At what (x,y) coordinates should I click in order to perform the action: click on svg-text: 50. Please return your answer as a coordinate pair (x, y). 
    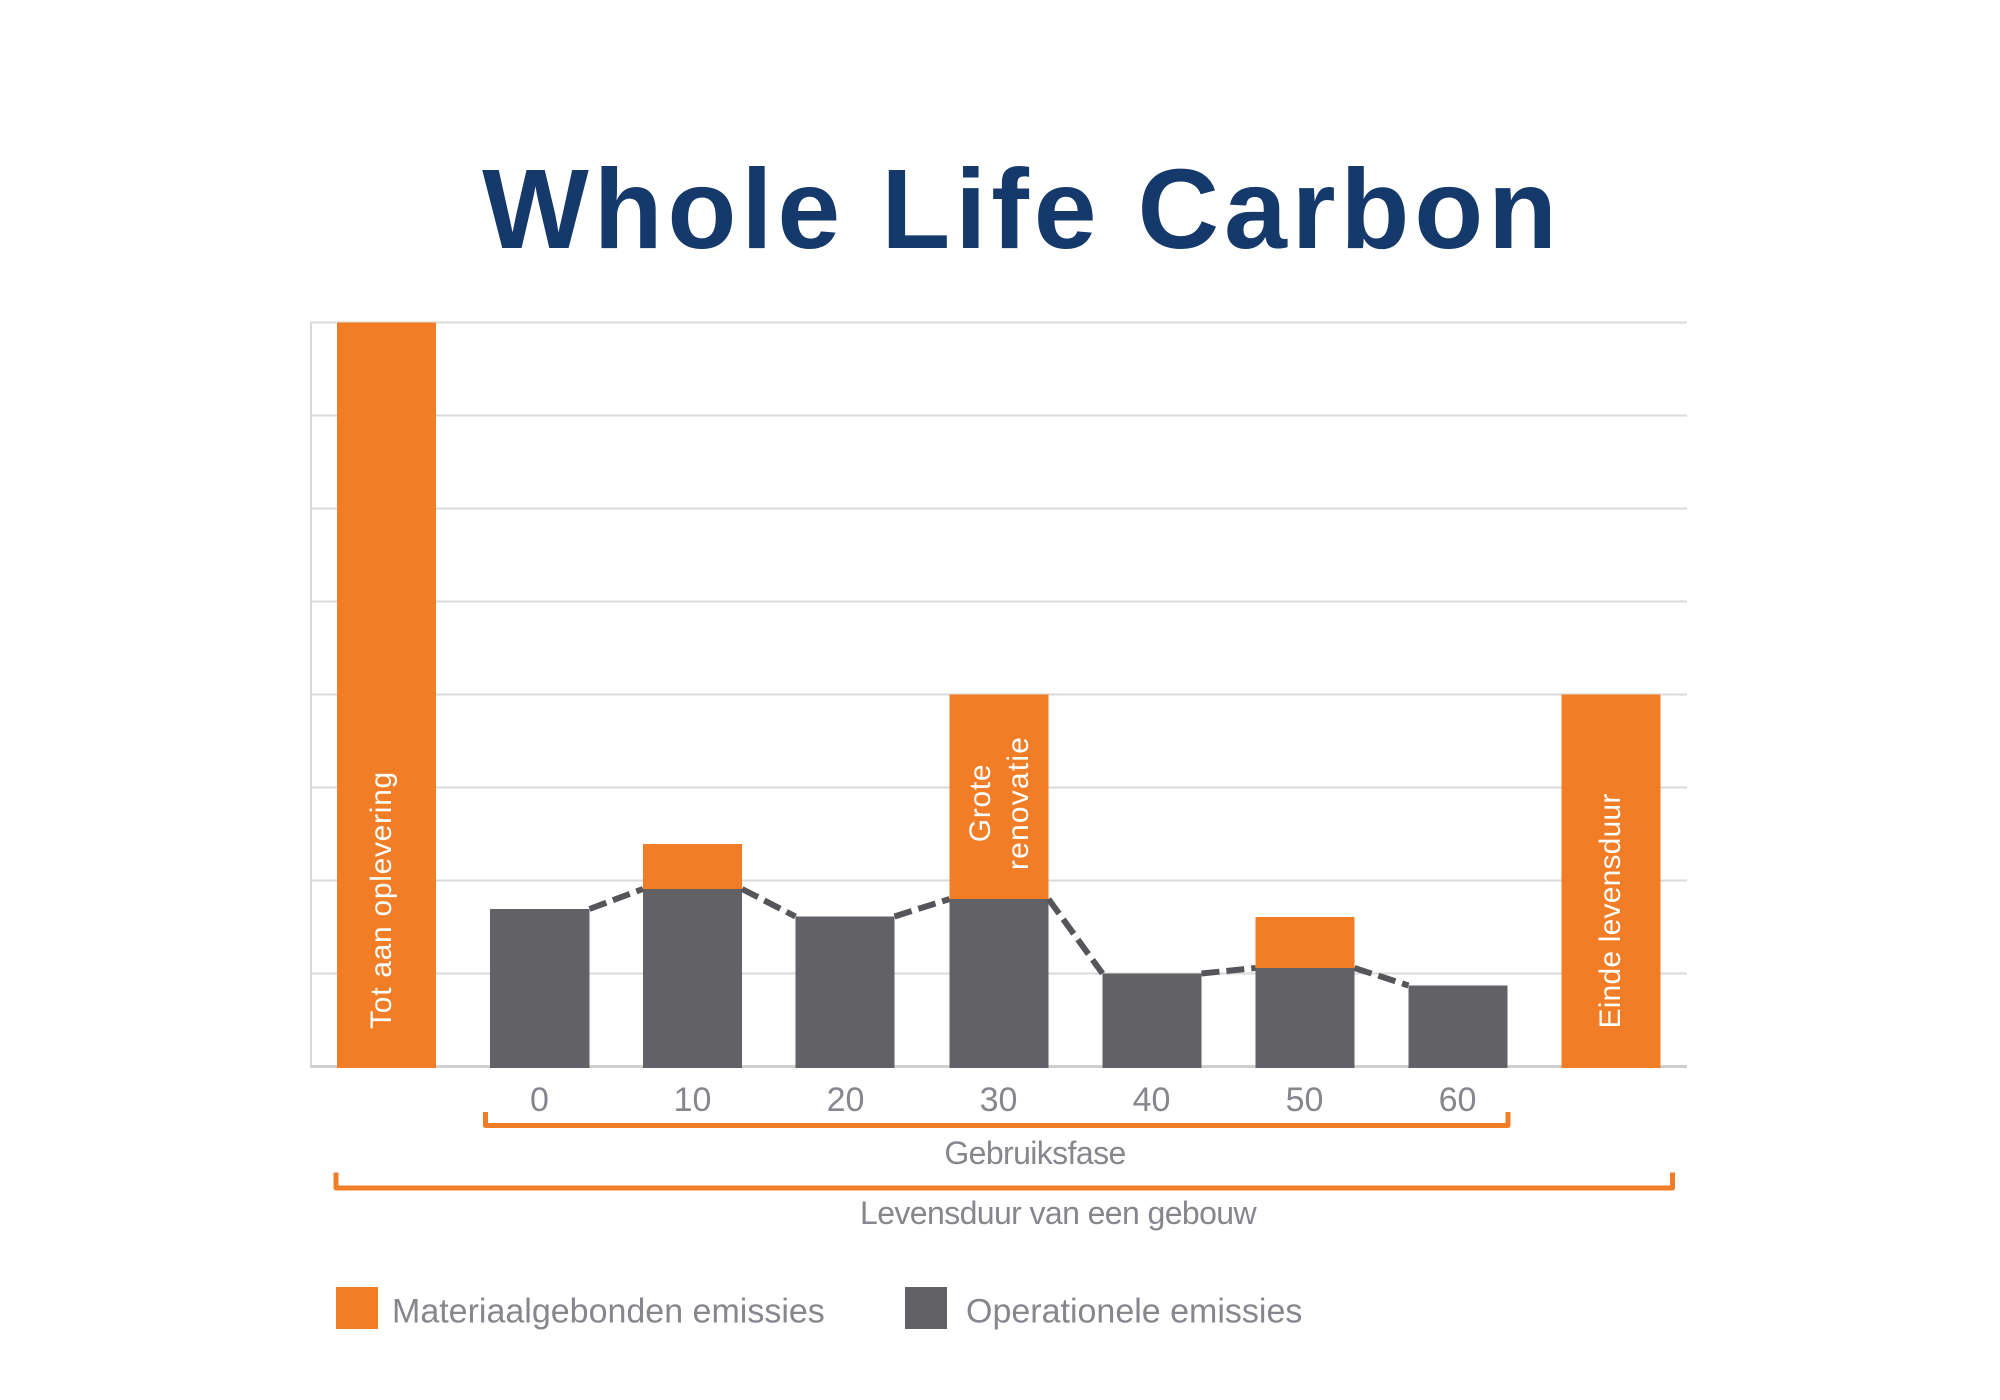
    Looking at the image, I should click on (1305, 1100).